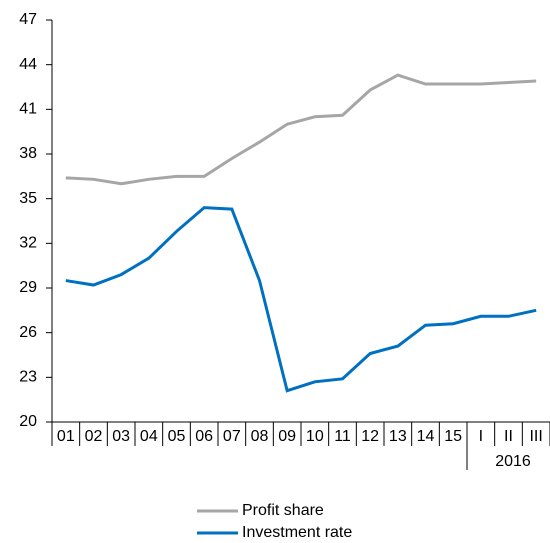  Describe the element at coordinates (28, 421) in the screenshot. I see `y-tick-label: 20` at that location.